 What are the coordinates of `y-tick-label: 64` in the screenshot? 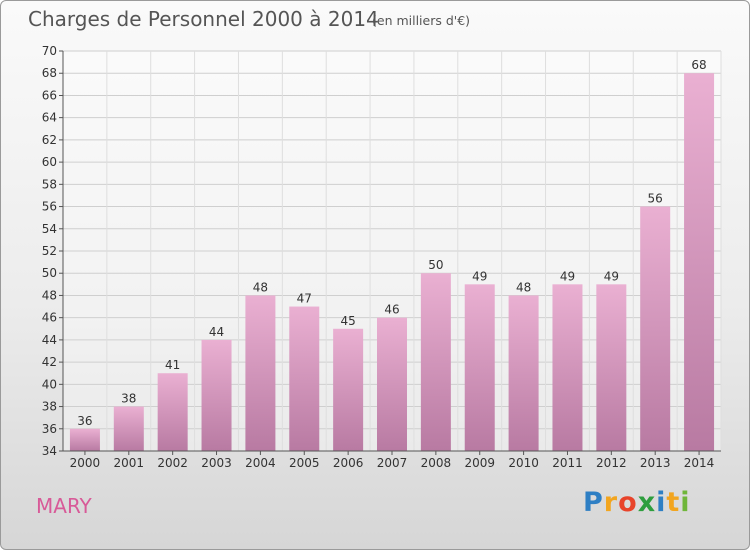 It's located at (49, 118).